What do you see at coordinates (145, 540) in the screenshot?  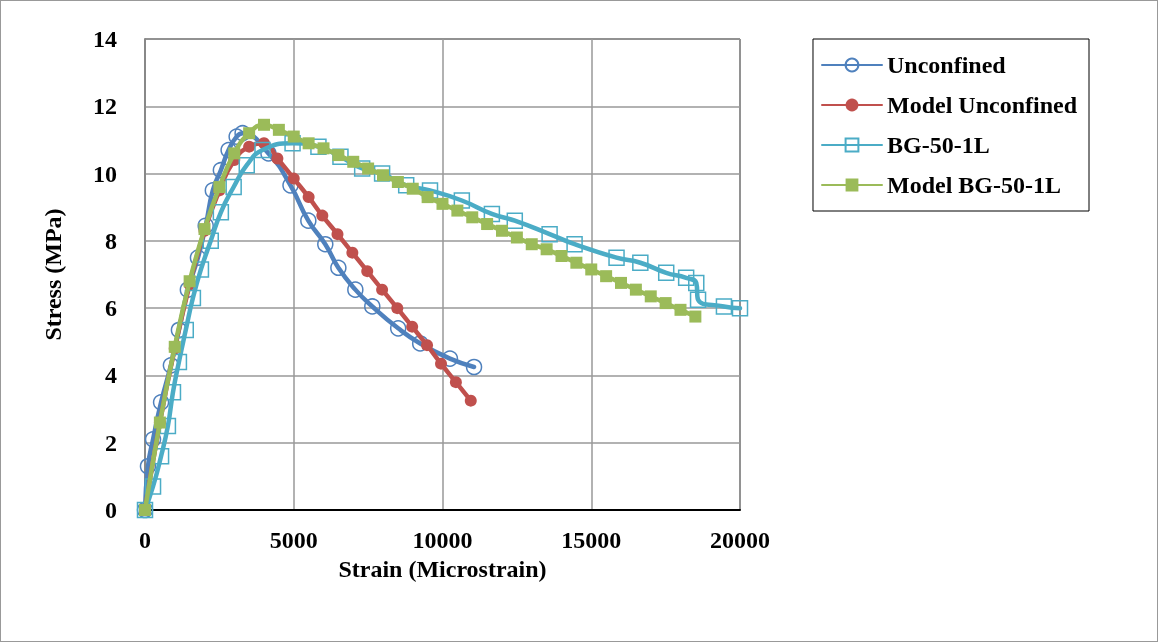 I see `x-tick-label: 0` at bounding box center [145, 540].